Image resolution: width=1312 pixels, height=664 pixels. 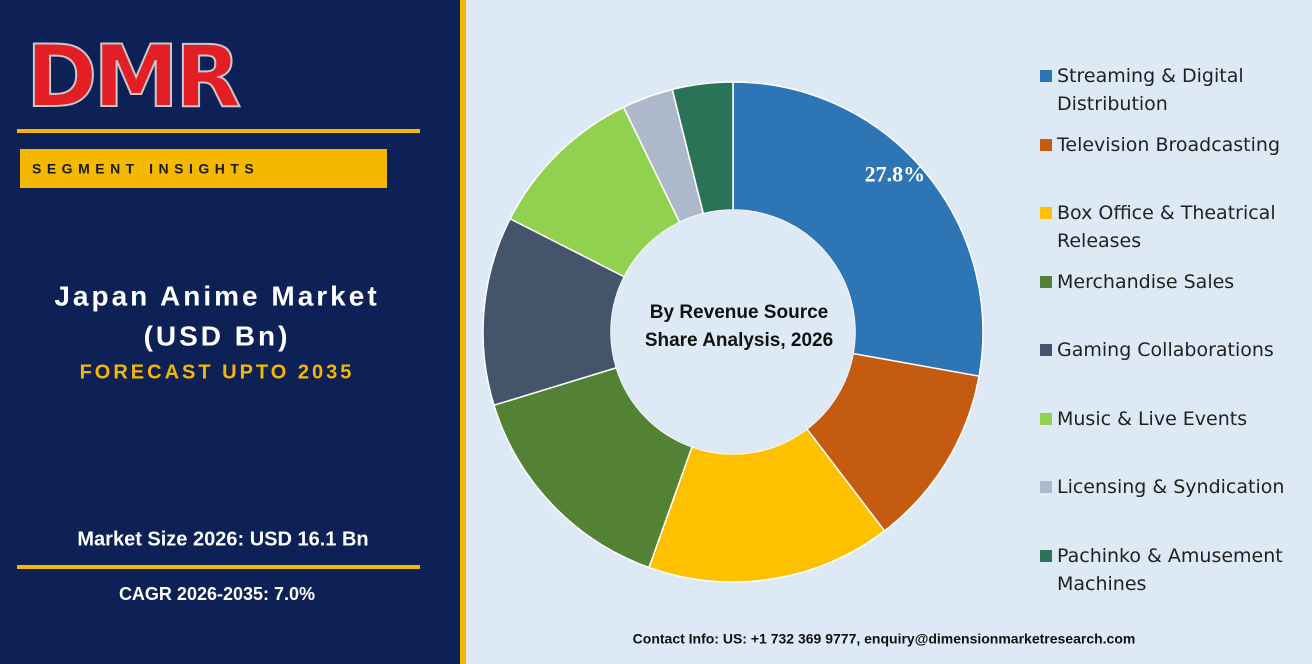 What do you see at coordinates (1166, 227) in the screenshot?
I see `legend-label: Box Office & Theatrical Releases` at bounding box center [1166, 227].